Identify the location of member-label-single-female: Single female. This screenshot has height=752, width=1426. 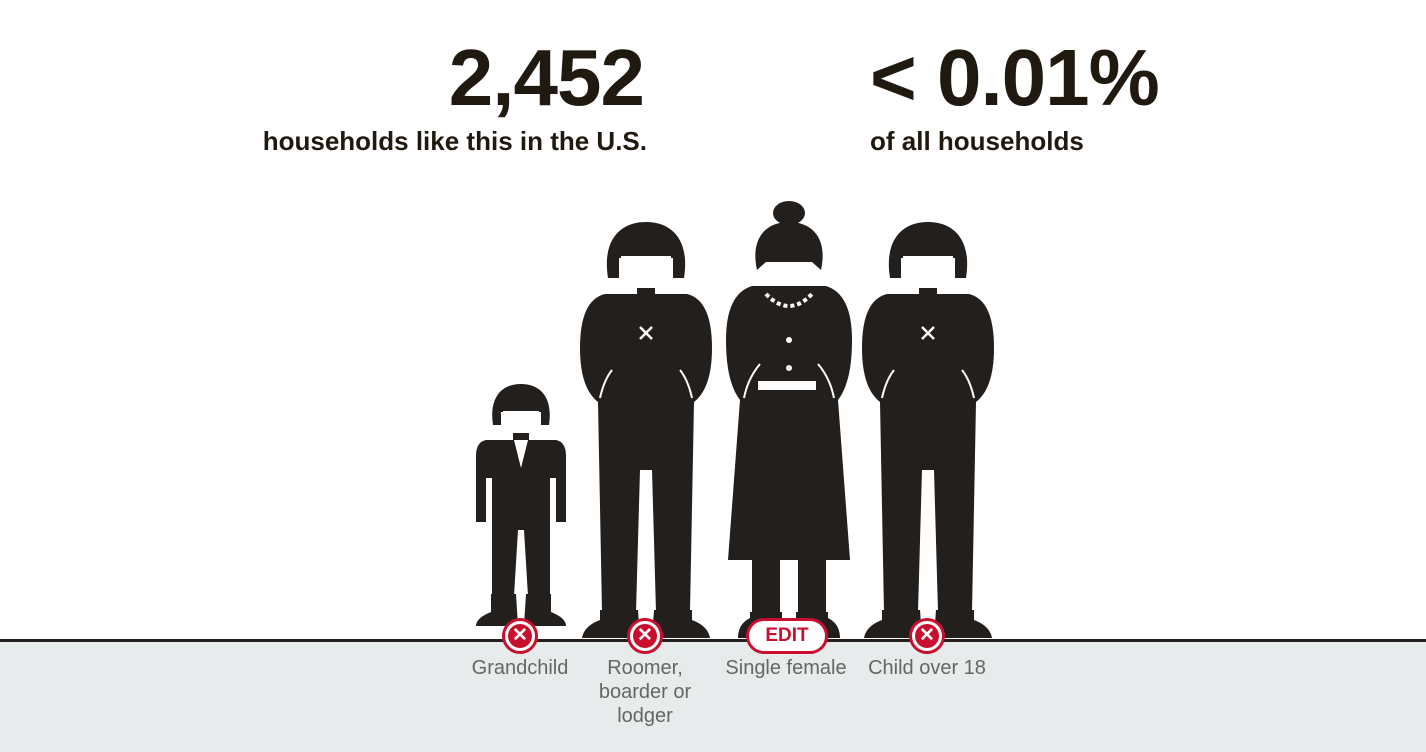
(786, 668).